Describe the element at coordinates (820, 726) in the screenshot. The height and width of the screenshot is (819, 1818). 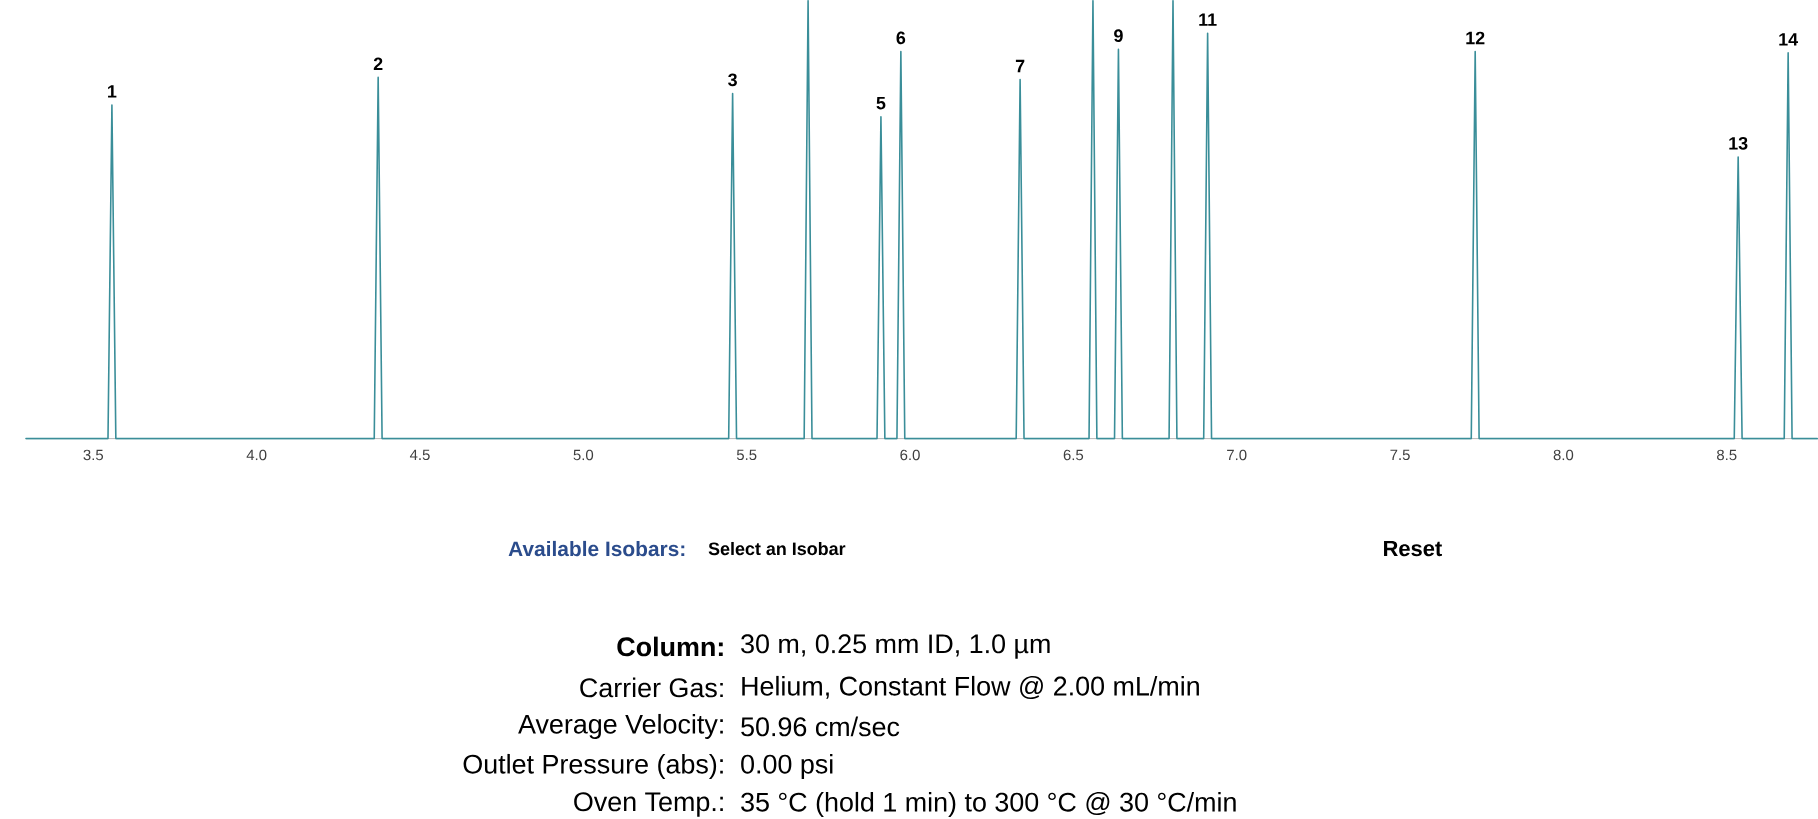
I see `text: 50.96 cm/sec` at that location.